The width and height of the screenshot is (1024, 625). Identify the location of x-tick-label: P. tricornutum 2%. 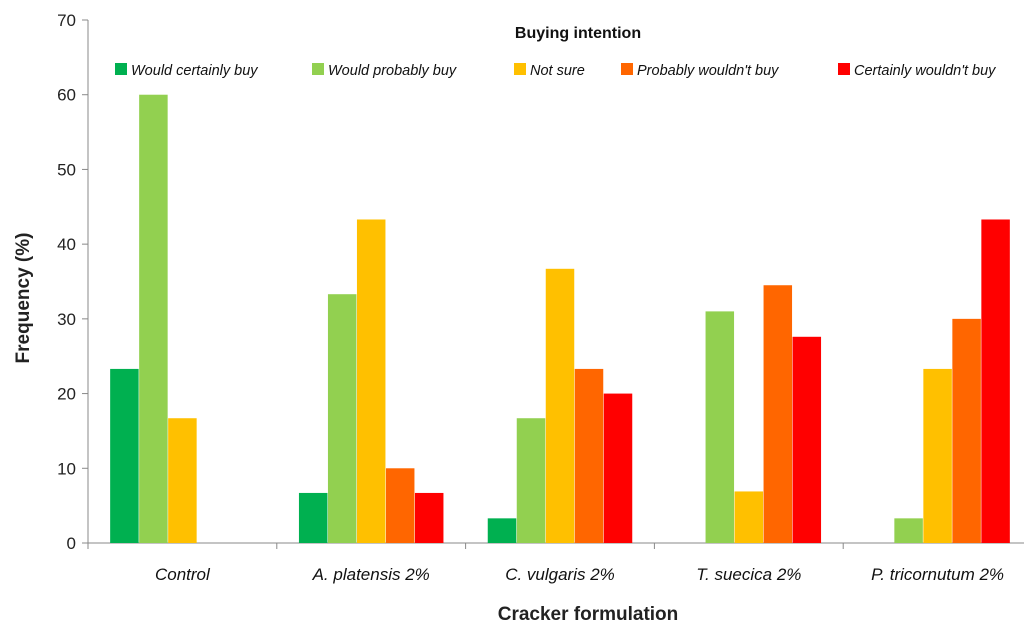
(937, 574).